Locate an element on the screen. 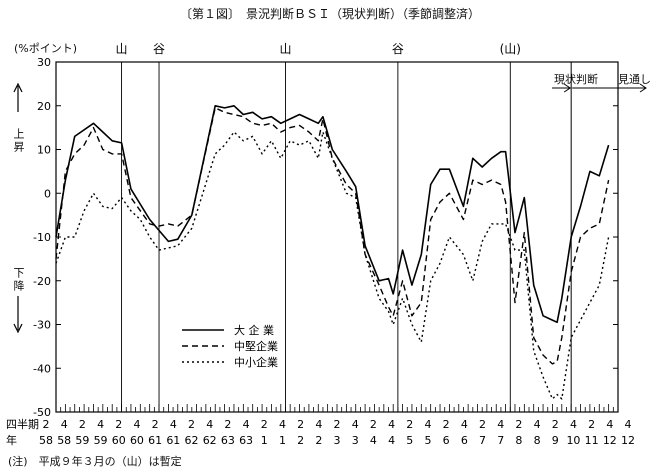 The height and width of the screenshot is (476, 660). y-tick-label: 30 is located at coordinates (44, 62).